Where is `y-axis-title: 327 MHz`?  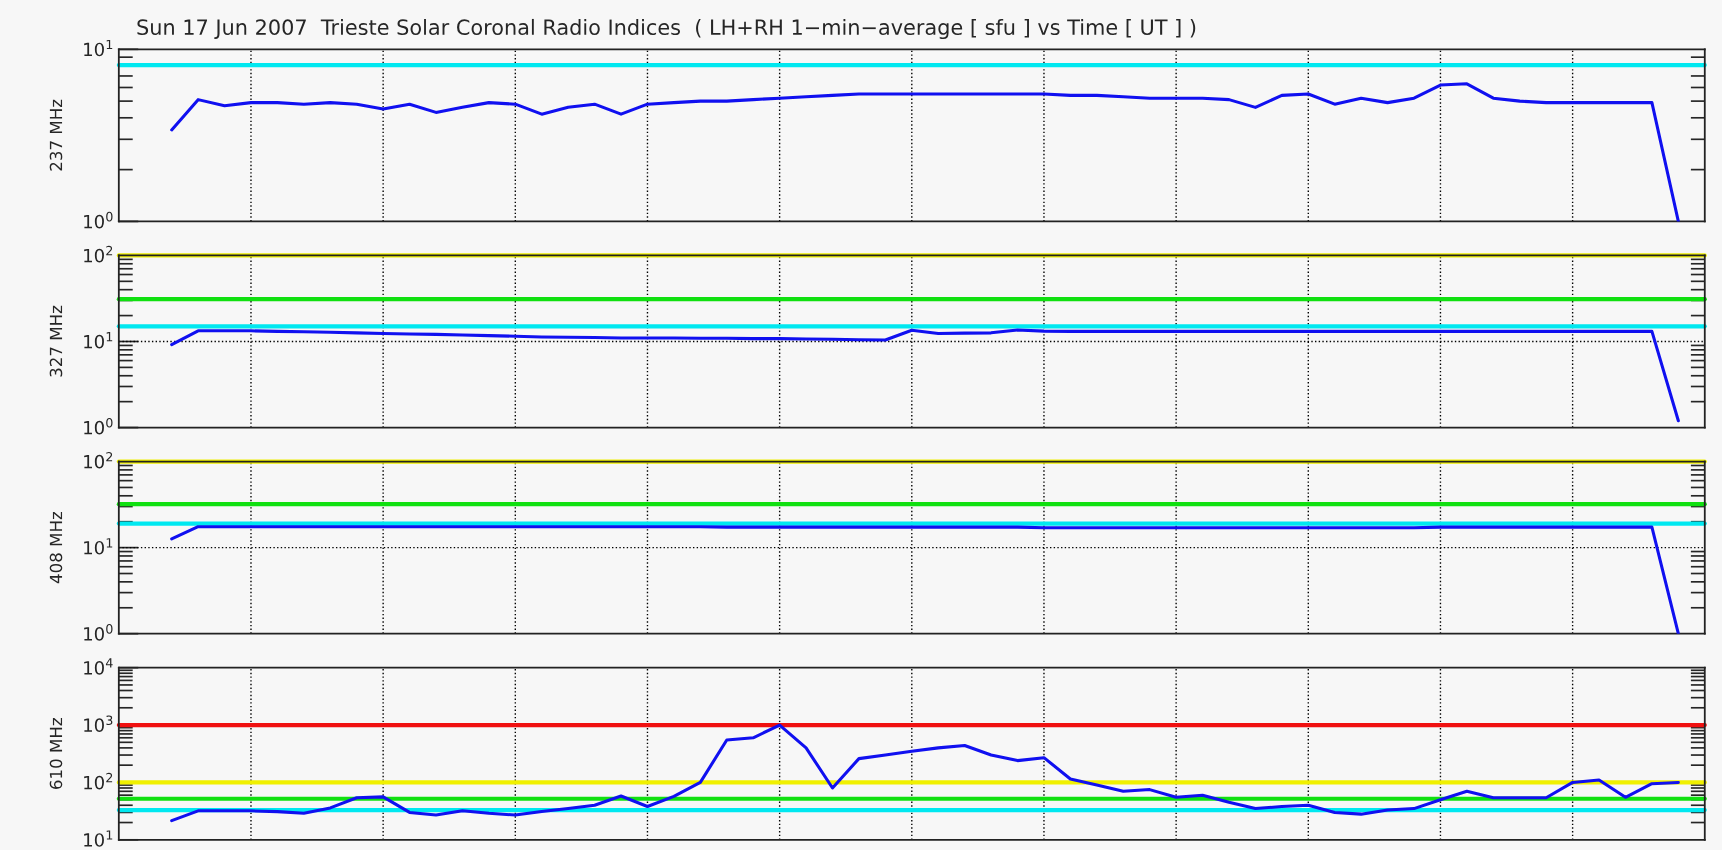 y-axis-title: 327 MHz is located at coordinates (56, 341).